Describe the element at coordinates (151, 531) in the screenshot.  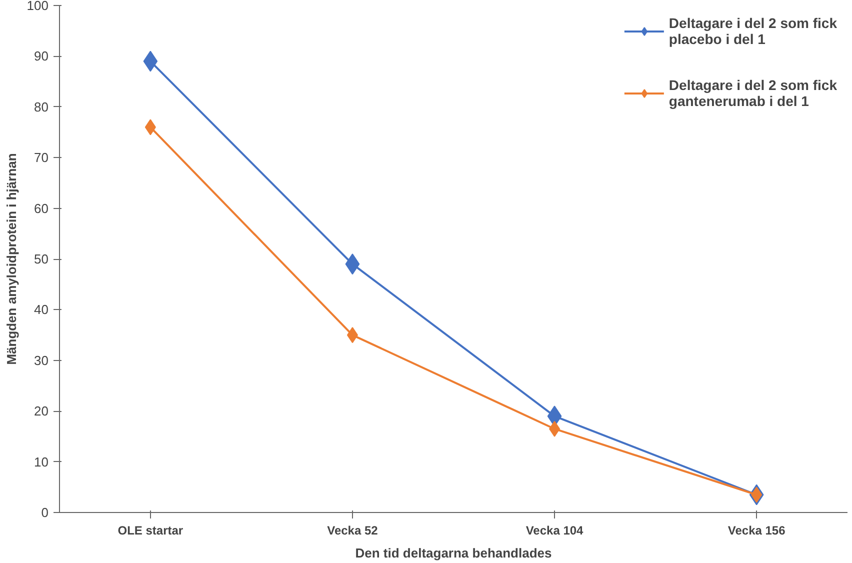
I see `x-tick-label: OLE startar` at that location.